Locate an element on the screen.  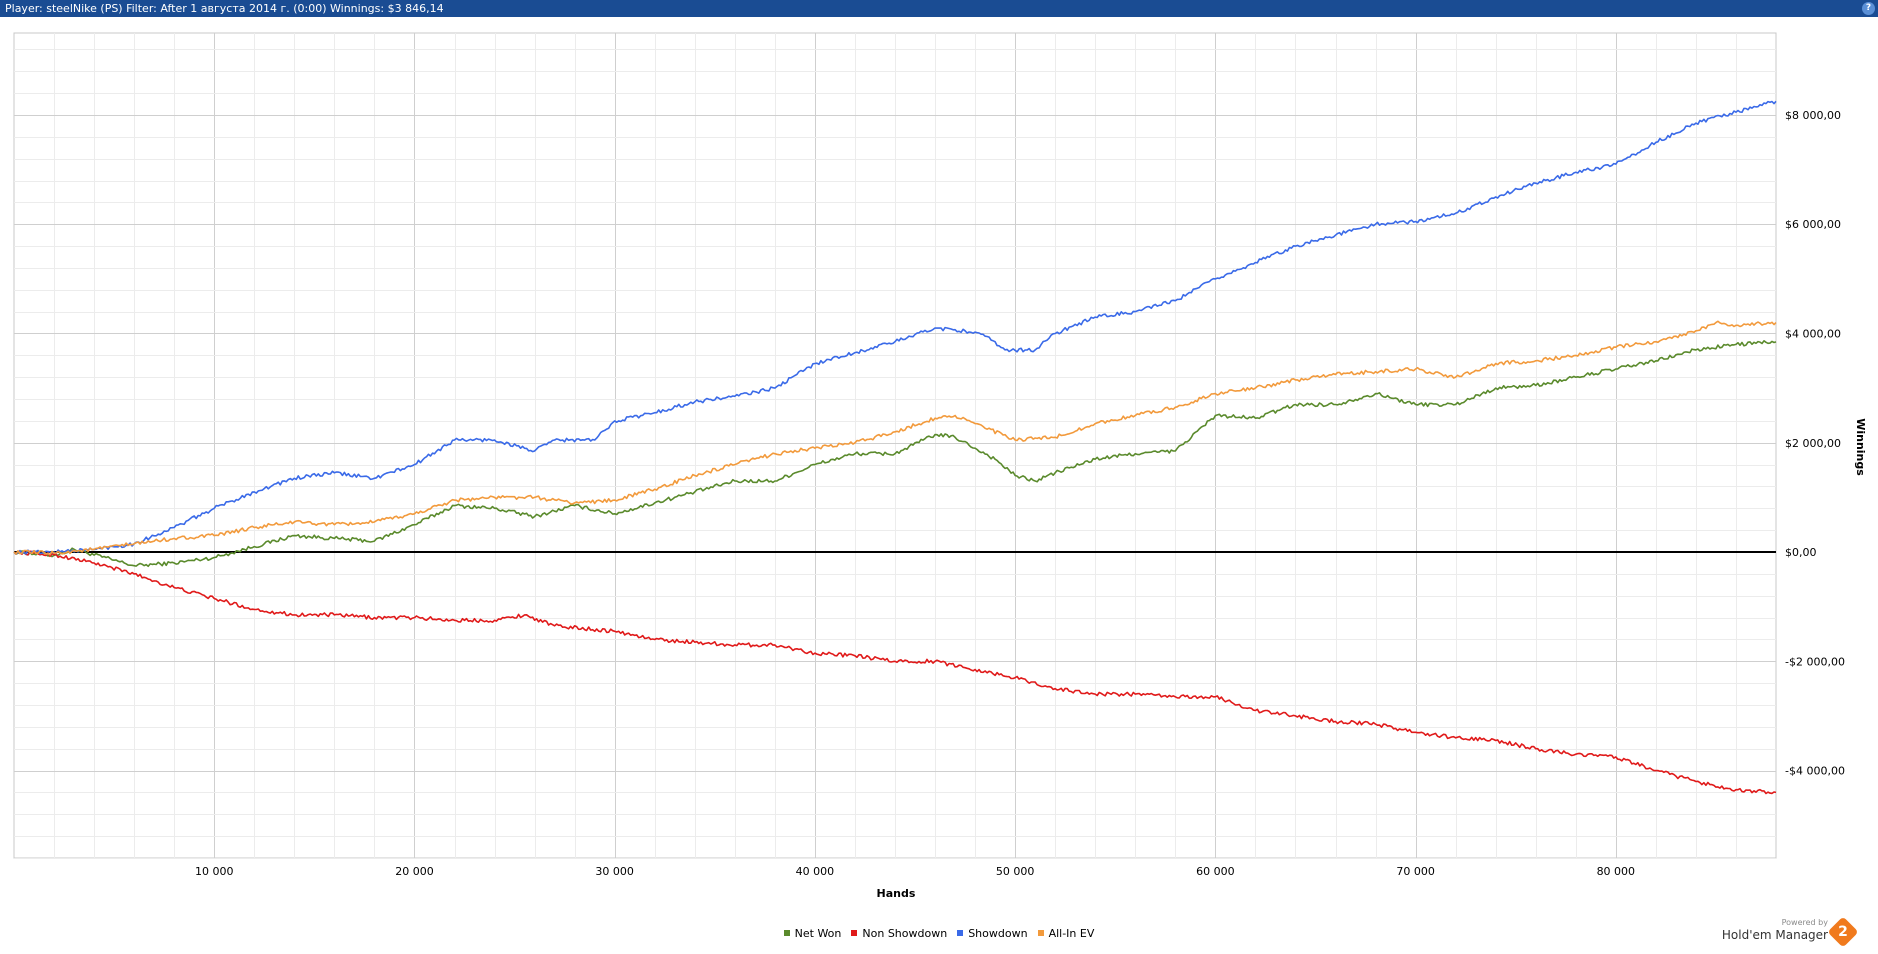
y-tick-label: $8 000,00 is located at coordinates (1813, 115).